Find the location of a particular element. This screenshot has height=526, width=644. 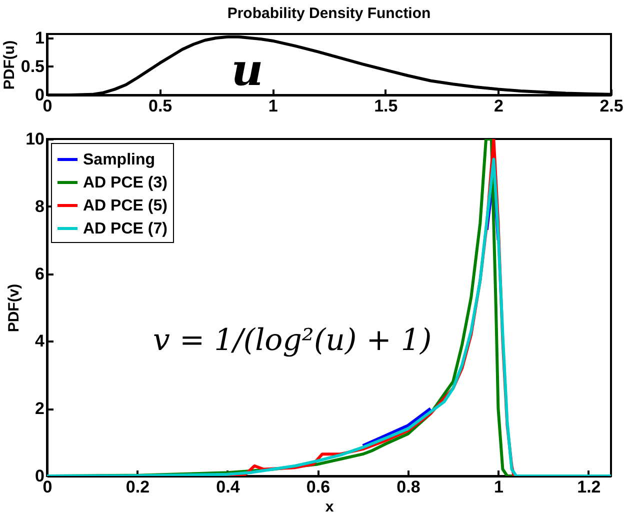

x-tick-label: 0.8 is located at coordinates (408, 487).